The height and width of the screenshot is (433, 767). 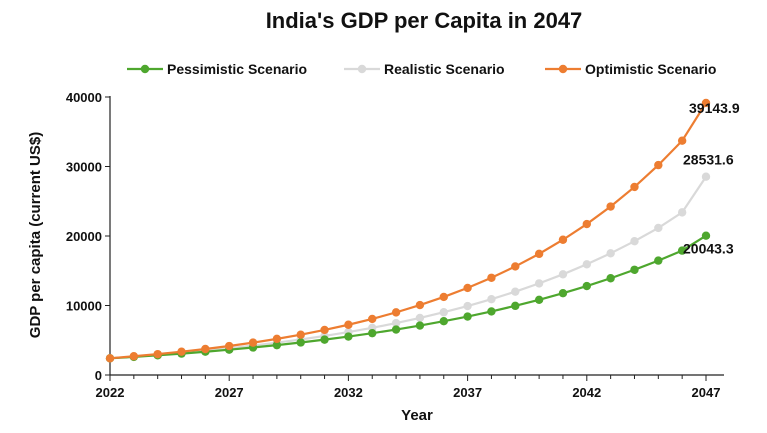 What do you see at coordinates (711, 178) in the screenshot?
I see `data-labels: 20043.3 28531.6 39143.9` at bounding box center [711, 178].